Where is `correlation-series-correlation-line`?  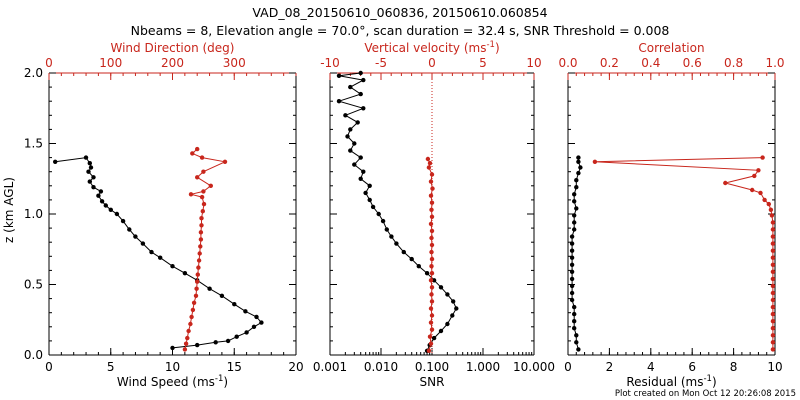
correlation-series-correlation-line is located at coordinates (684, 253).